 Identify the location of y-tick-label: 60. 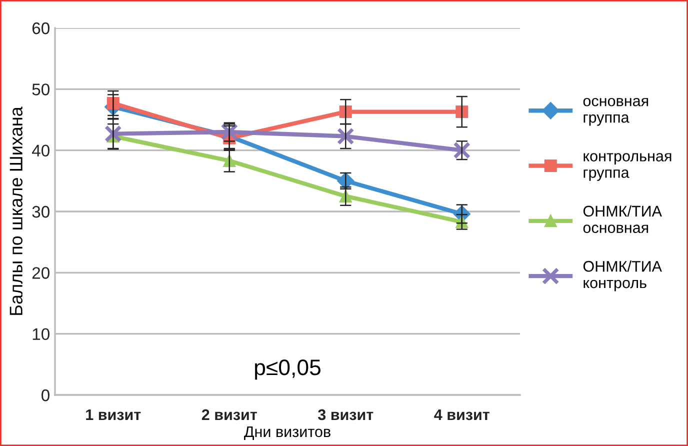
(41, 28).